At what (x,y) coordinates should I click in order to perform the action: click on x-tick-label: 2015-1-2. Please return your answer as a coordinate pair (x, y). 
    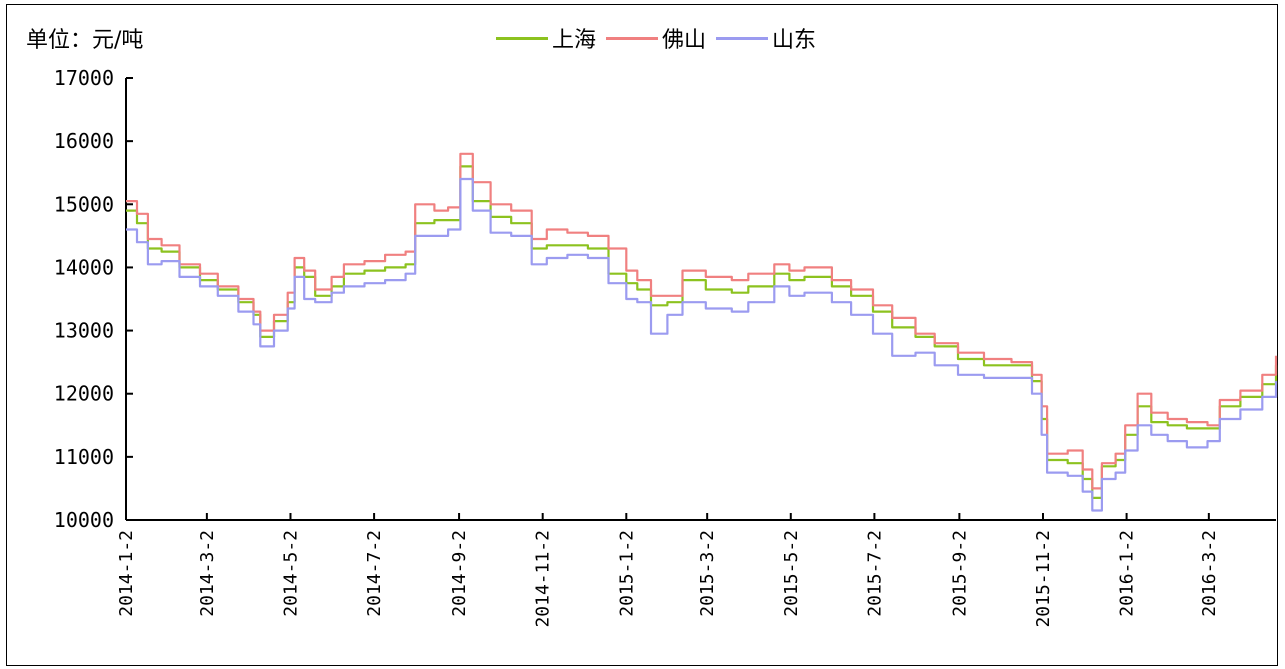
    Looking at the image, I should click on (626, 573).